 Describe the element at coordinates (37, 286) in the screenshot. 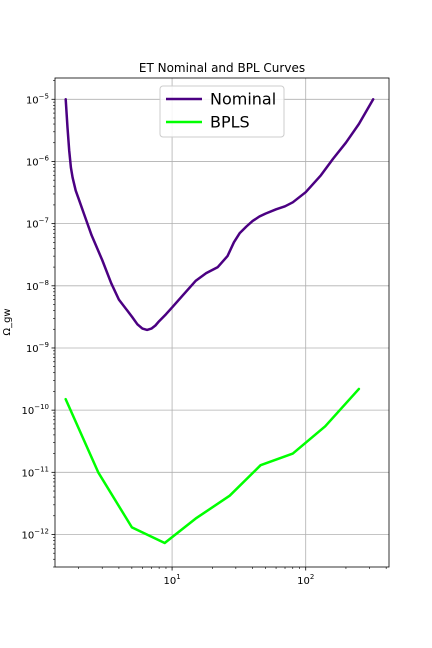

I see `y-tick-label: 10⁻⁸` at that location.